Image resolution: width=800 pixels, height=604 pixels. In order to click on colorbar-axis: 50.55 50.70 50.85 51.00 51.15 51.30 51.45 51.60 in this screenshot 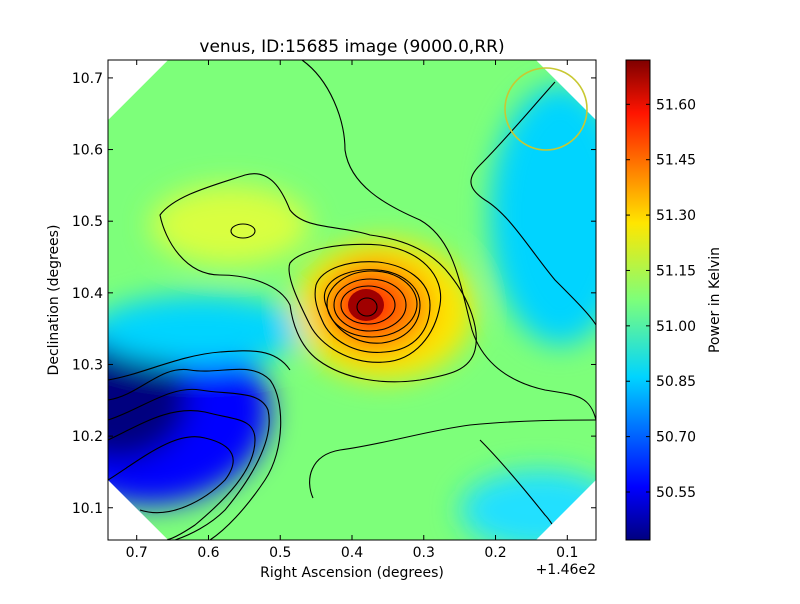, I will do `click(661, 299)`.